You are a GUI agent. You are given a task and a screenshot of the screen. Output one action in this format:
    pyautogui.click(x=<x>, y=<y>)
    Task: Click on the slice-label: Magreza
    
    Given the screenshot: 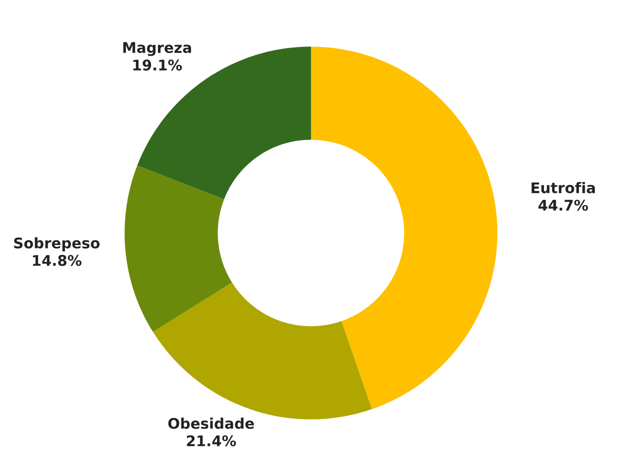 What is the action you would take?
    pyautogui.click(x=157, y=49)
    